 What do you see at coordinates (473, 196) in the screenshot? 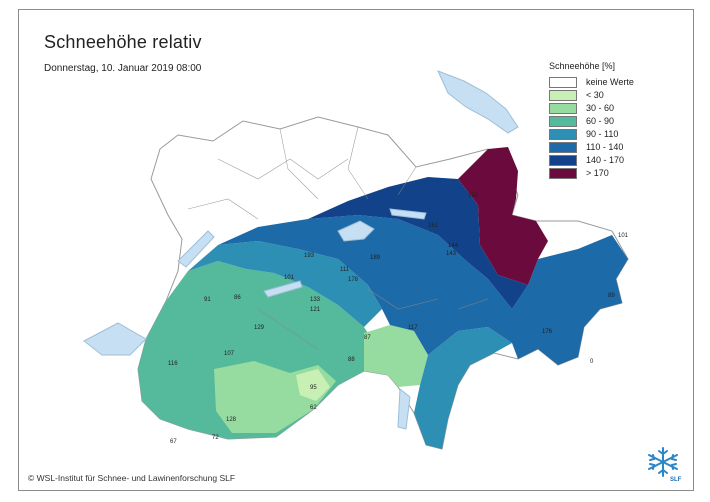
I see `station-label: 154` at bounding box center [473, 196].